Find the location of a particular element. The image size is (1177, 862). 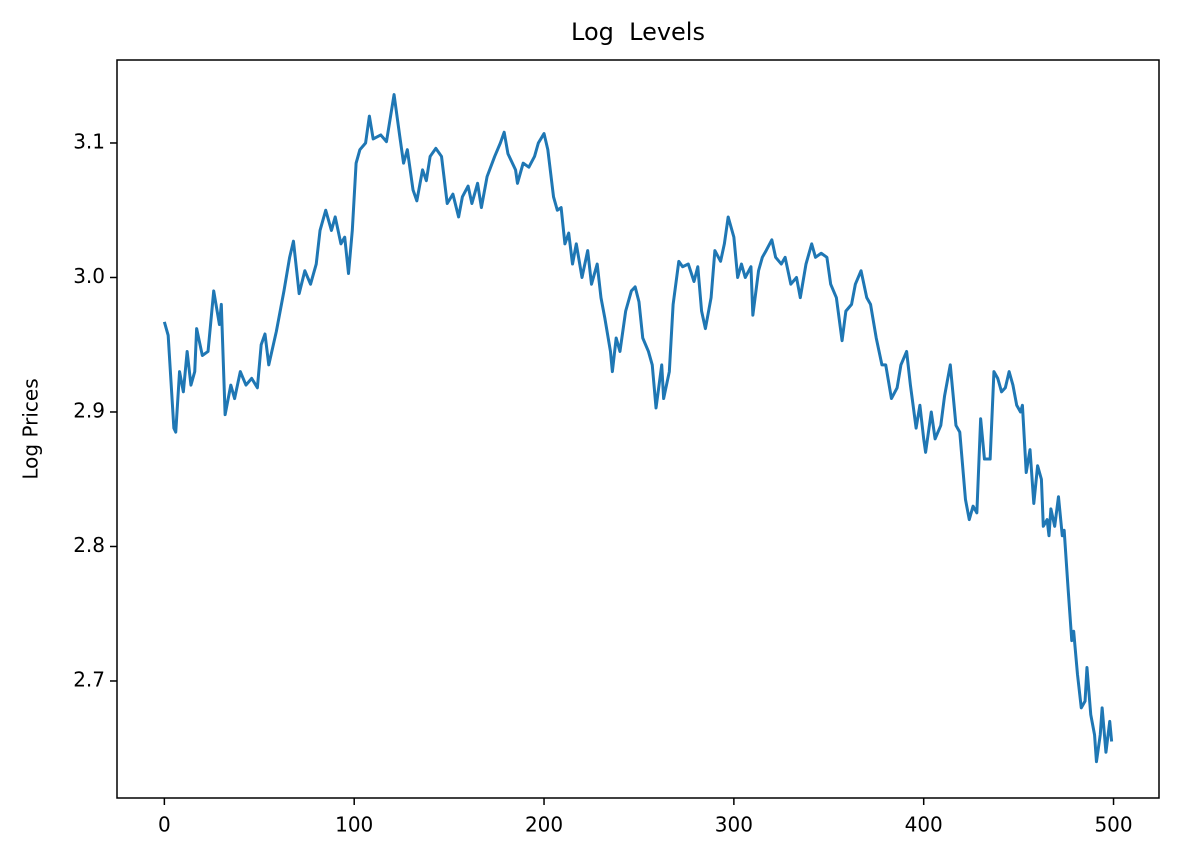

y-tick-label: 2.8 is located at coordinates (89, 545).